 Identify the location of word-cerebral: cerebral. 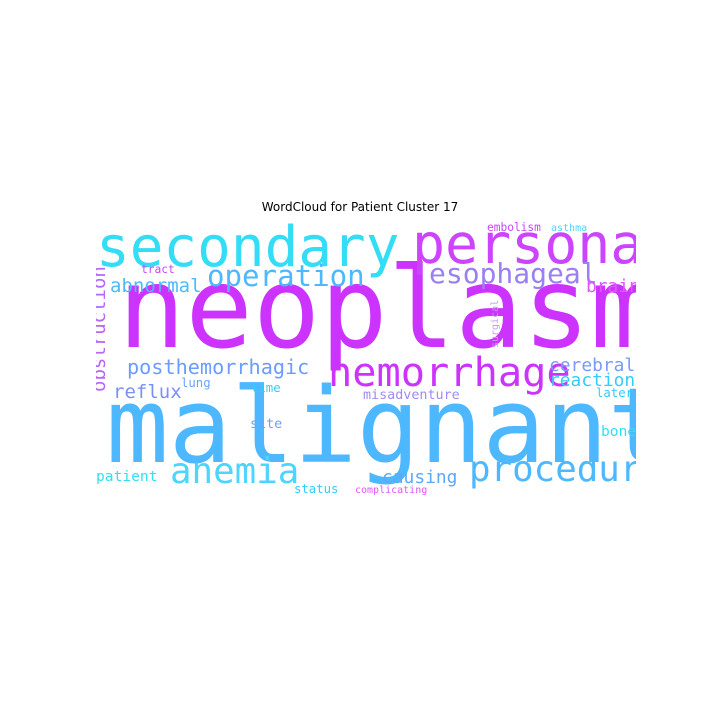
(592, 365).